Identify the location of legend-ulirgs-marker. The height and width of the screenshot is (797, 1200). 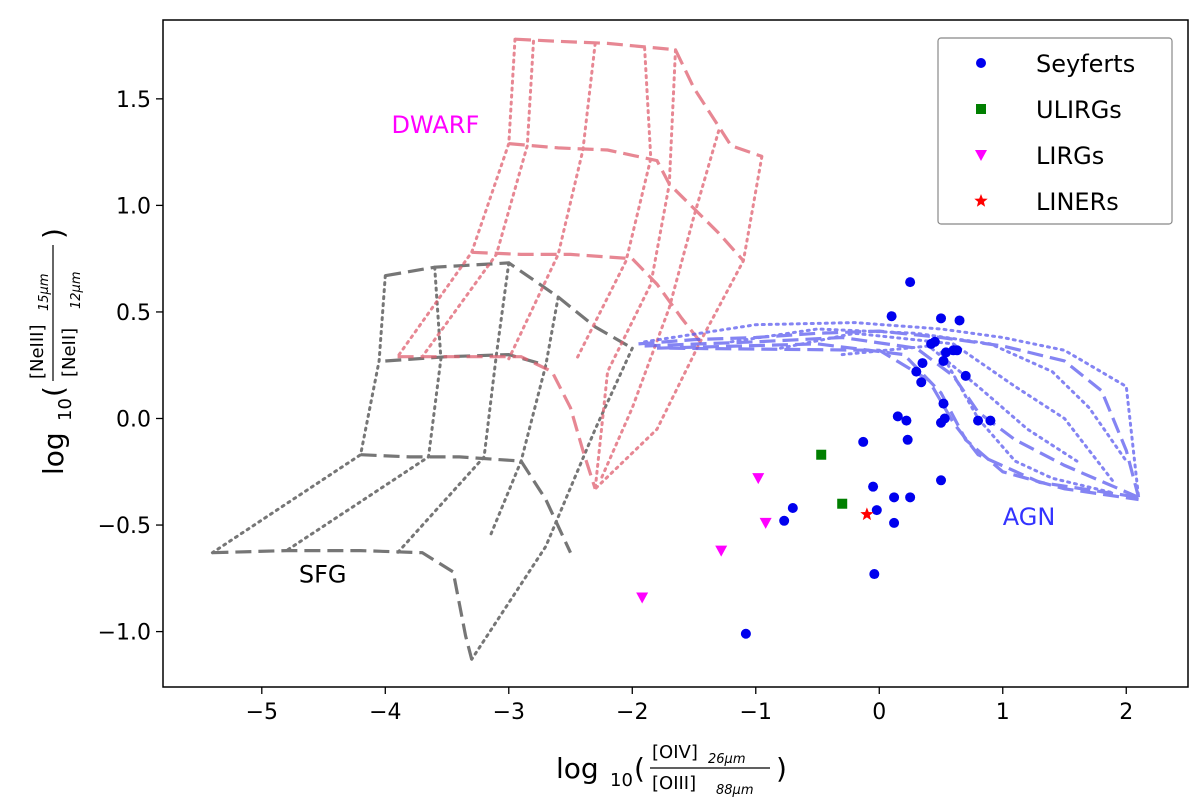
(981, 109).